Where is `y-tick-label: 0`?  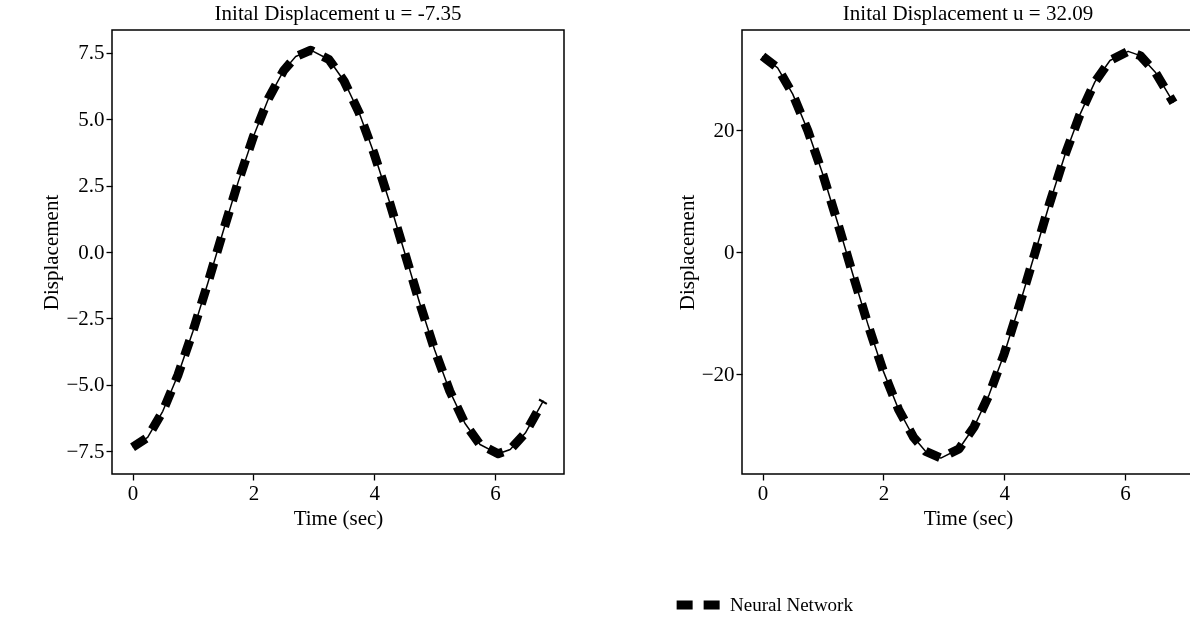
y-tick-label: 0 is located at coordinates (729, 251).